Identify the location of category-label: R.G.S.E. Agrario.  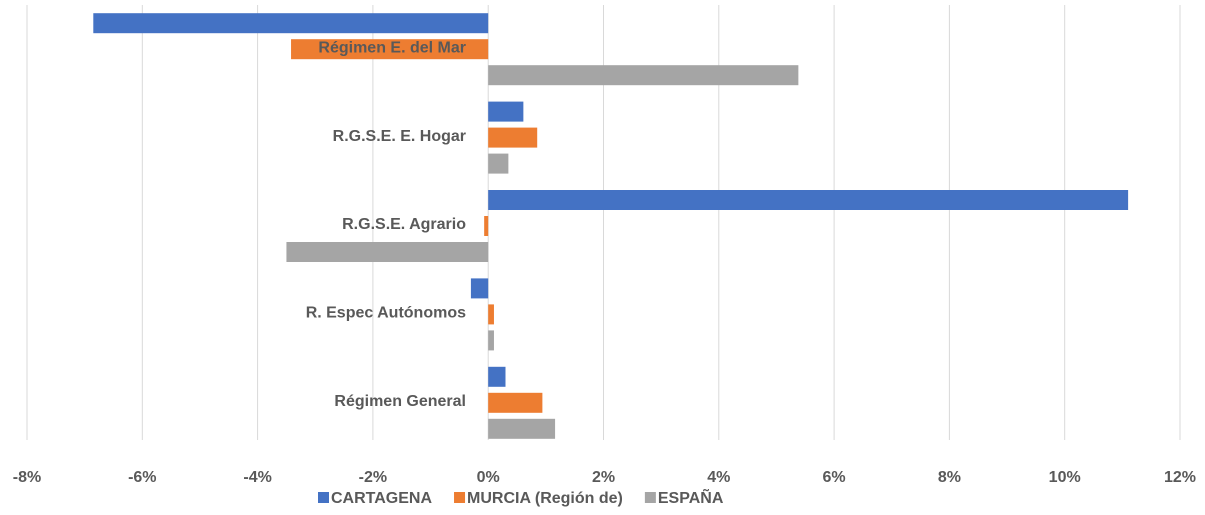
(404, 224).